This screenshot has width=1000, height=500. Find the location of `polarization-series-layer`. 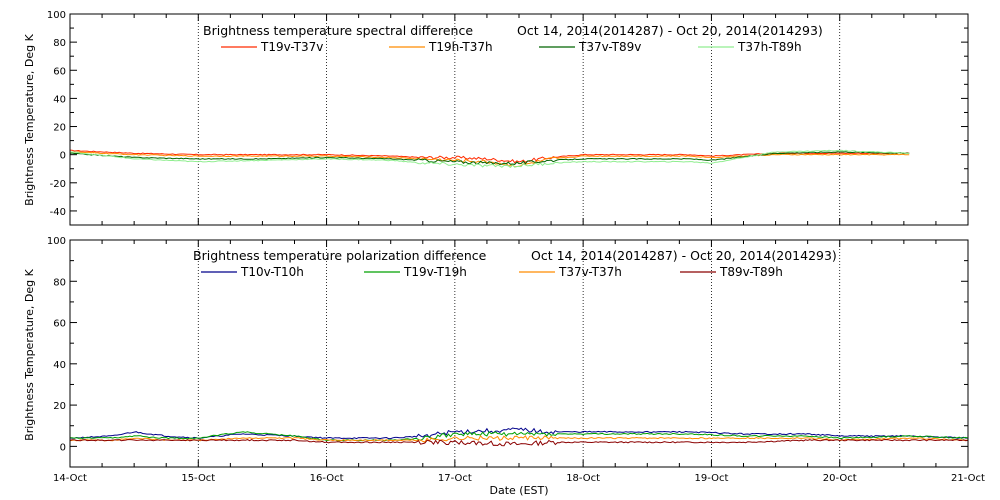

polarization-series-layer is located at coordinates (519, 437).